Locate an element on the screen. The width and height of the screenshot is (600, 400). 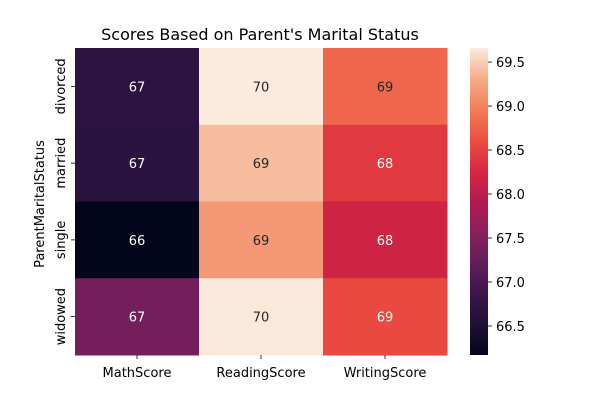
colorbar-tick-label: 67.5 is located at coordinates (510, 239).